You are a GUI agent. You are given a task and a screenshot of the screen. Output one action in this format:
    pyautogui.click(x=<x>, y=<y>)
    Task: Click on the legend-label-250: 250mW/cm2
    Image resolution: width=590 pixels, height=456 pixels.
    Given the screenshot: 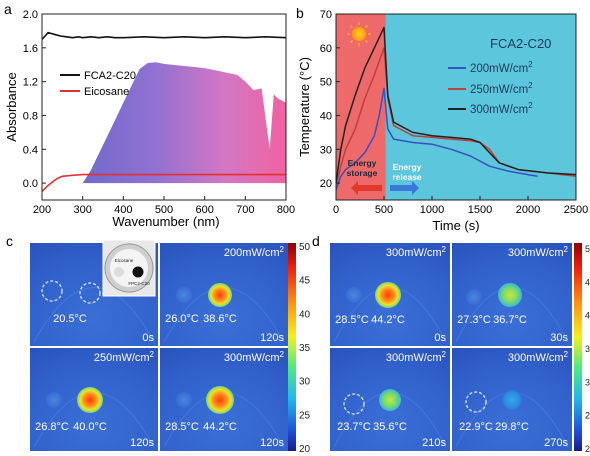 What is the action you would take?
    pyautogui.click(x=501, y=88)
    